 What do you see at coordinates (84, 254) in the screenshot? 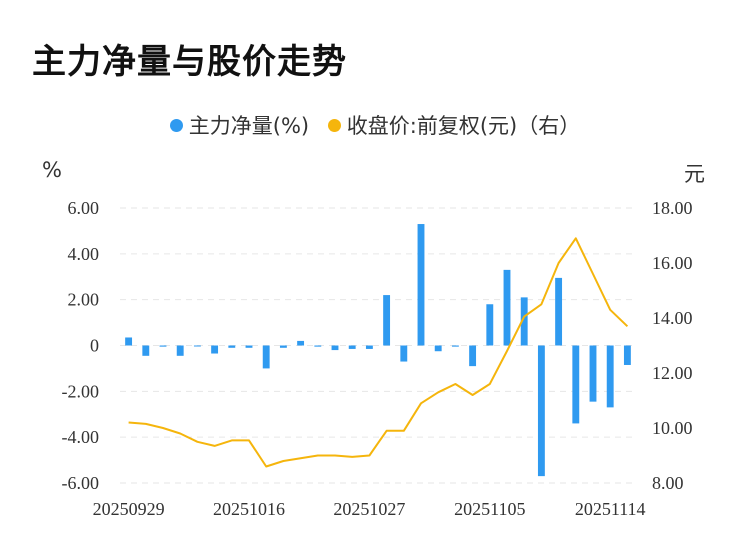
I see `left-tick-label: 4.00` at bounding box center [84, 254].